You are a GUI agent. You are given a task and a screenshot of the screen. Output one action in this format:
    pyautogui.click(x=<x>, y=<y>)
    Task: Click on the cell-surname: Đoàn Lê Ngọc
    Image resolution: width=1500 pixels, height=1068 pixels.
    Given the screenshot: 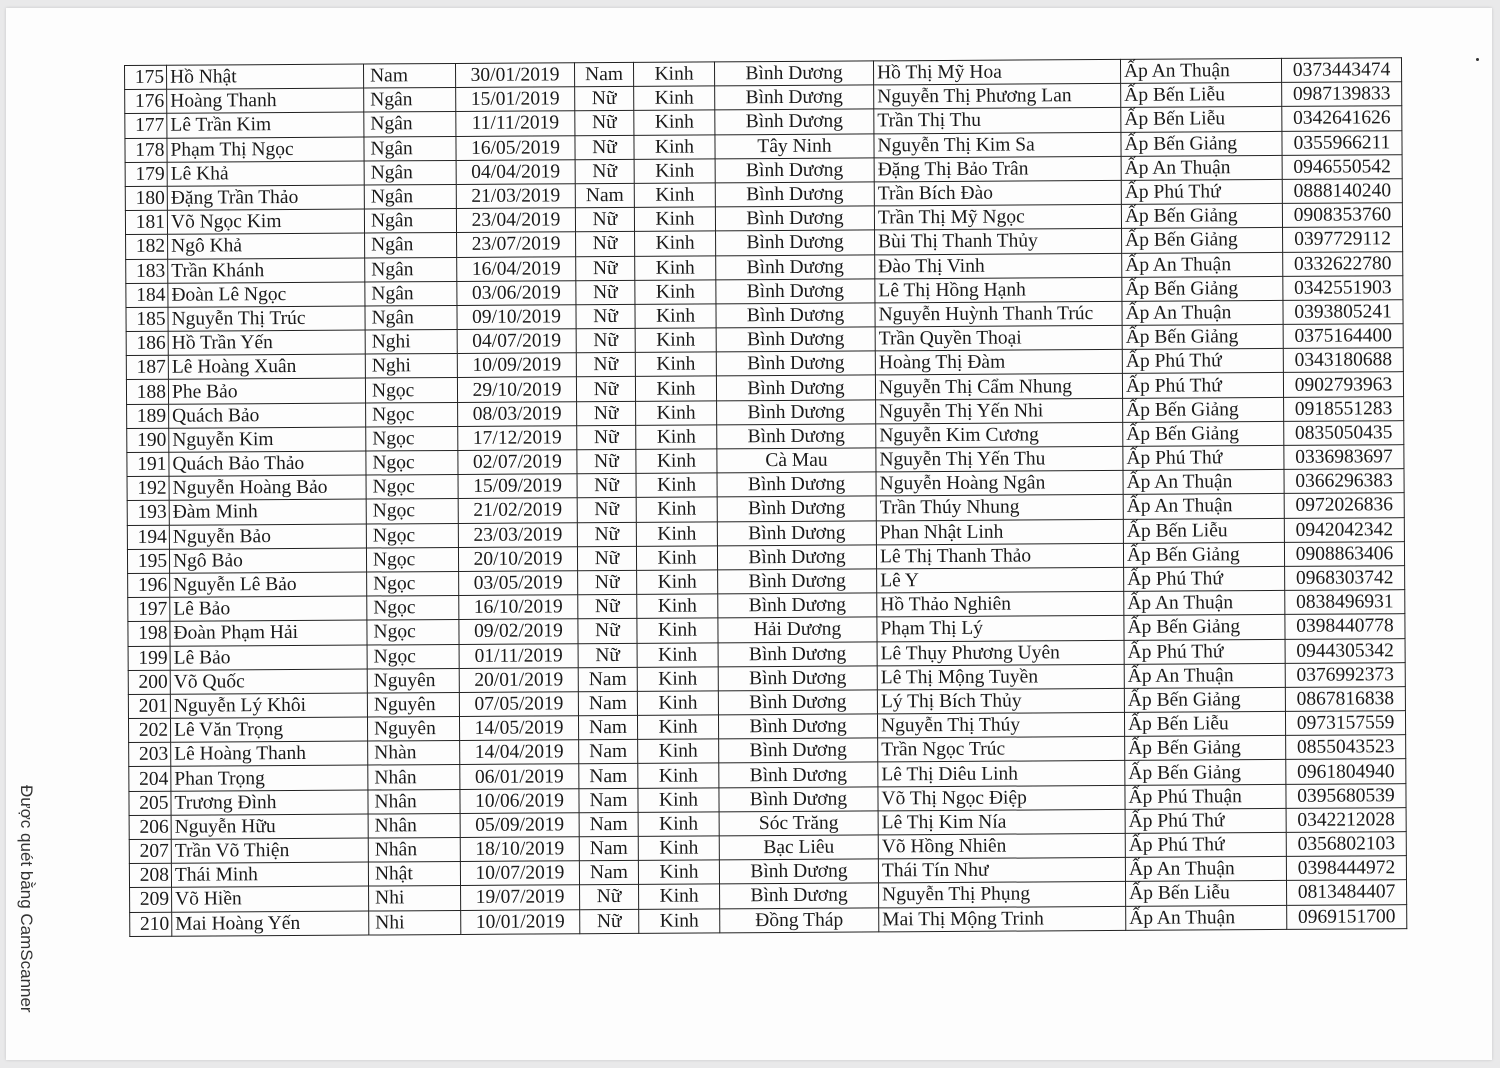 What is the action you would take?
    pyautogui.click(x=266, y=294)
    